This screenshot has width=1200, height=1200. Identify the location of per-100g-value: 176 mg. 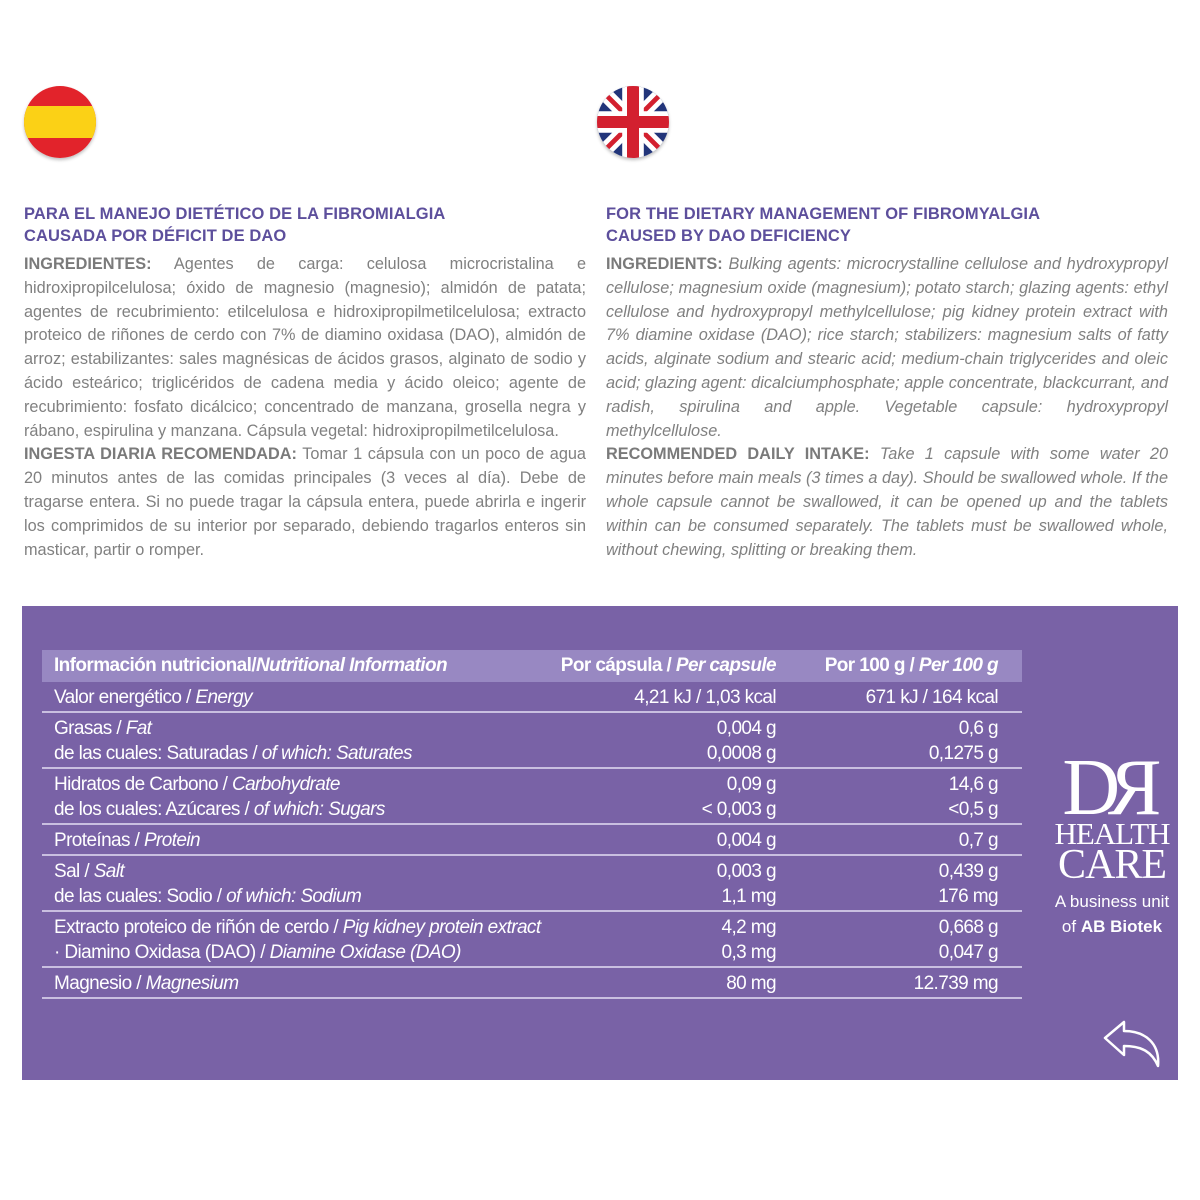
(968, 896).